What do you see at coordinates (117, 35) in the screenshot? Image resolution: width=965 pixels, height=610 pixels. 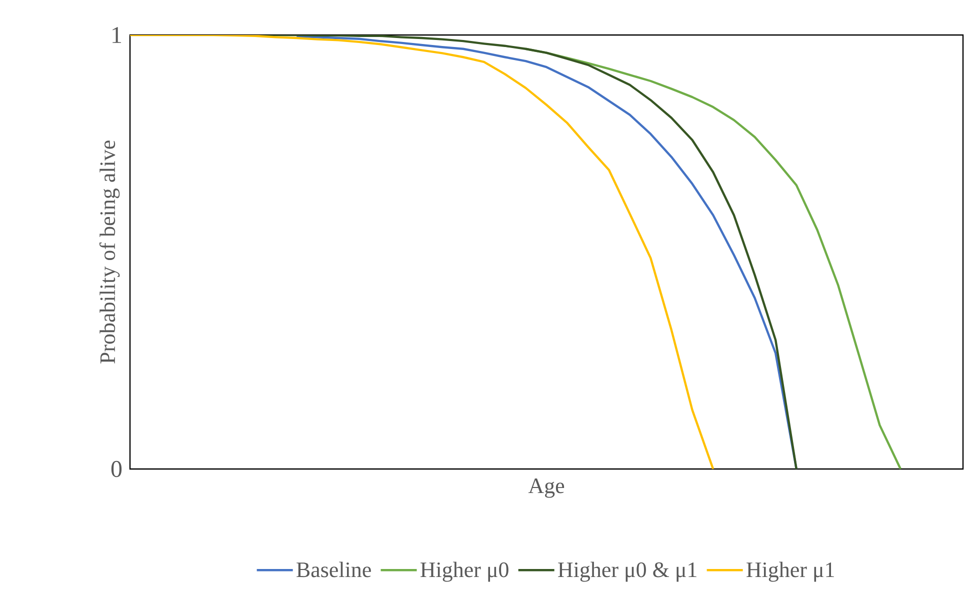 I see `y-tick-label: 1` at bounding box center [117, 35].